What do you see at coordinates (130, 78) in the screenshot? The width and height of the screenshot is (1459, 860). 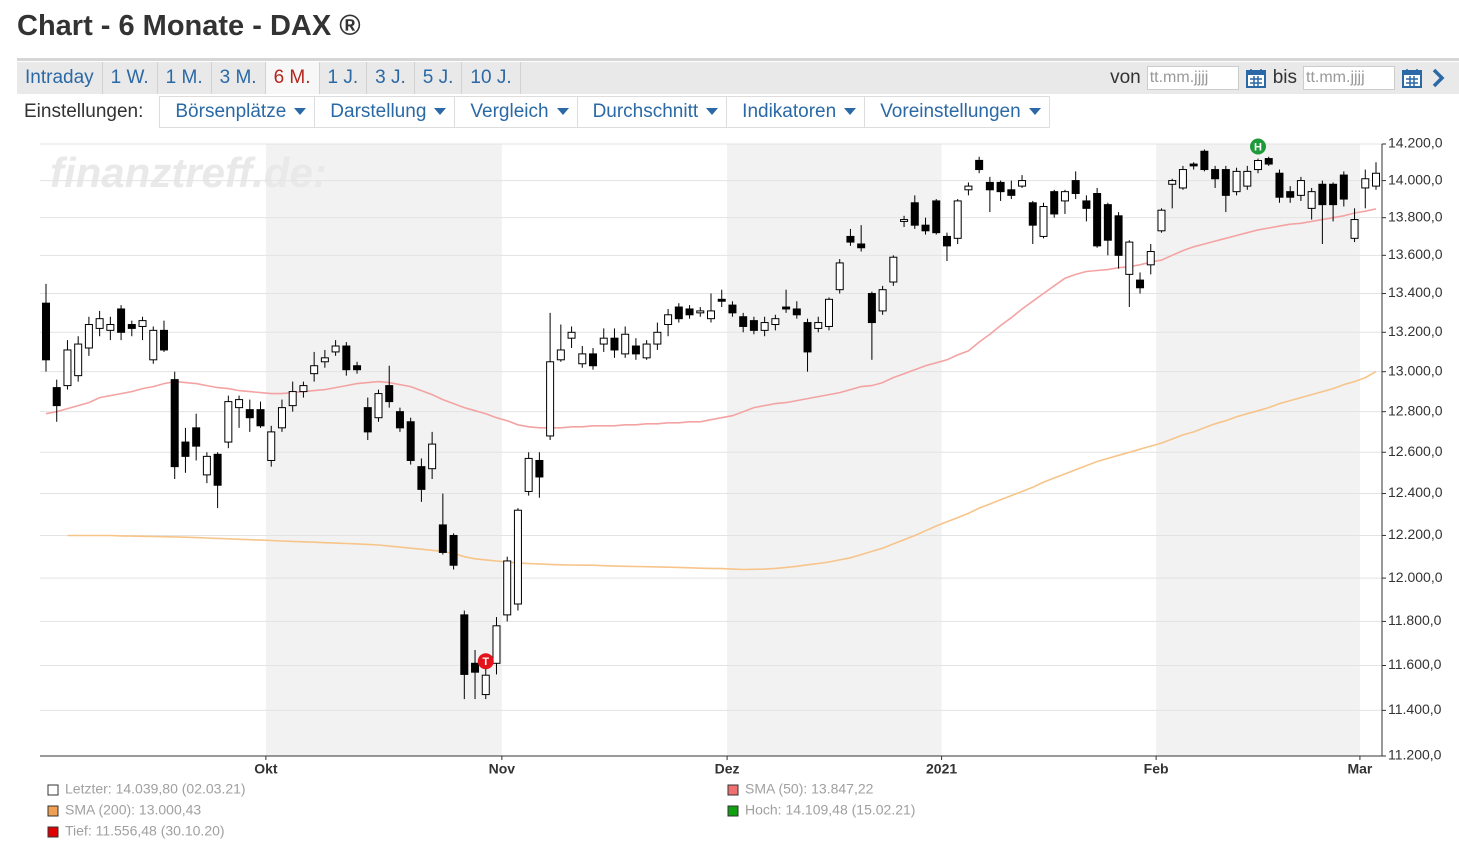 I see `period-tab: 1 W.` at bounding box center [130, 78].